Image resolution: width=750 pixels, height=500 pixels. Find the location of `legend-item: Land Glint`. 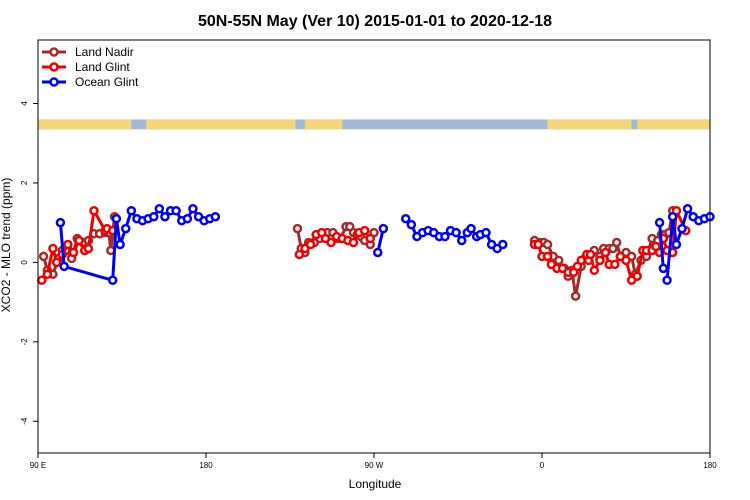

legend-item: Land Glint is located at coordinates (86, 67).